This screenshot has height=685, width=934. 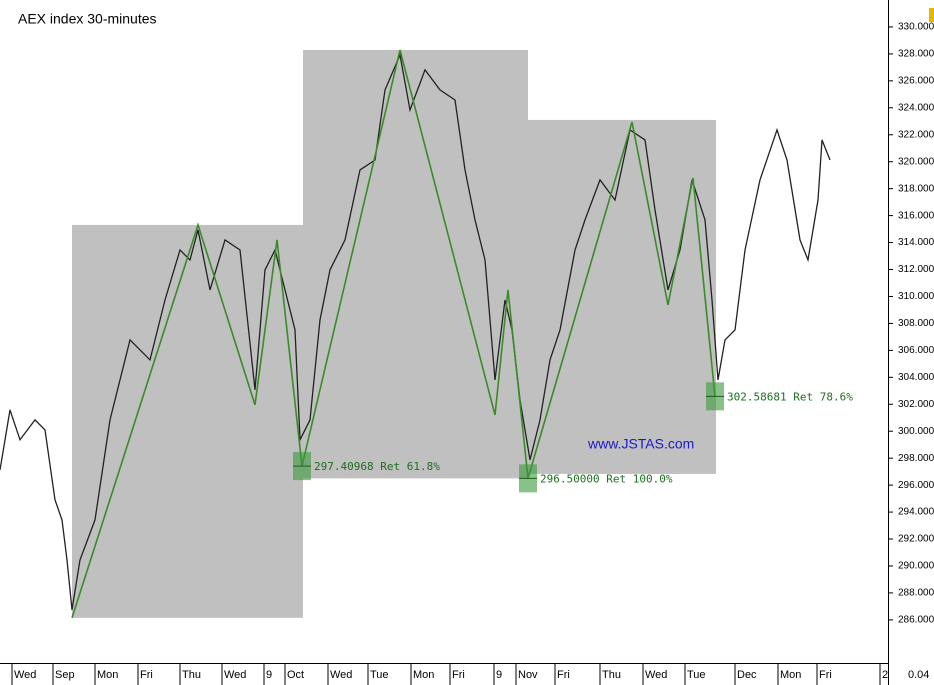 I want to click on y-tick-label: 290.000, so click(x=916, y=566).